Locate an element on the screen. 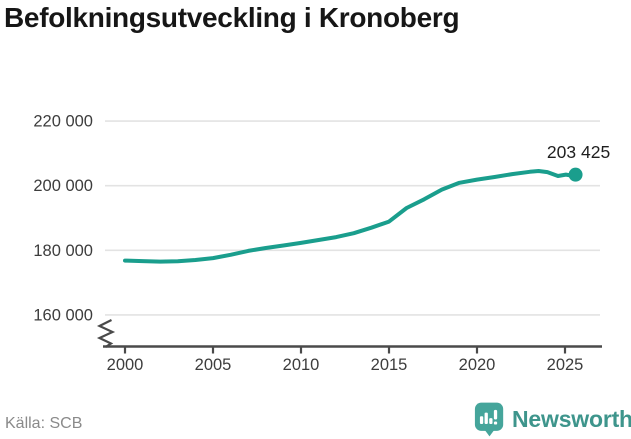 Image resolution: width=631 pixels, height=439 pixels. last-value-annotation: 203 425 is located at coordinates (578, 152).